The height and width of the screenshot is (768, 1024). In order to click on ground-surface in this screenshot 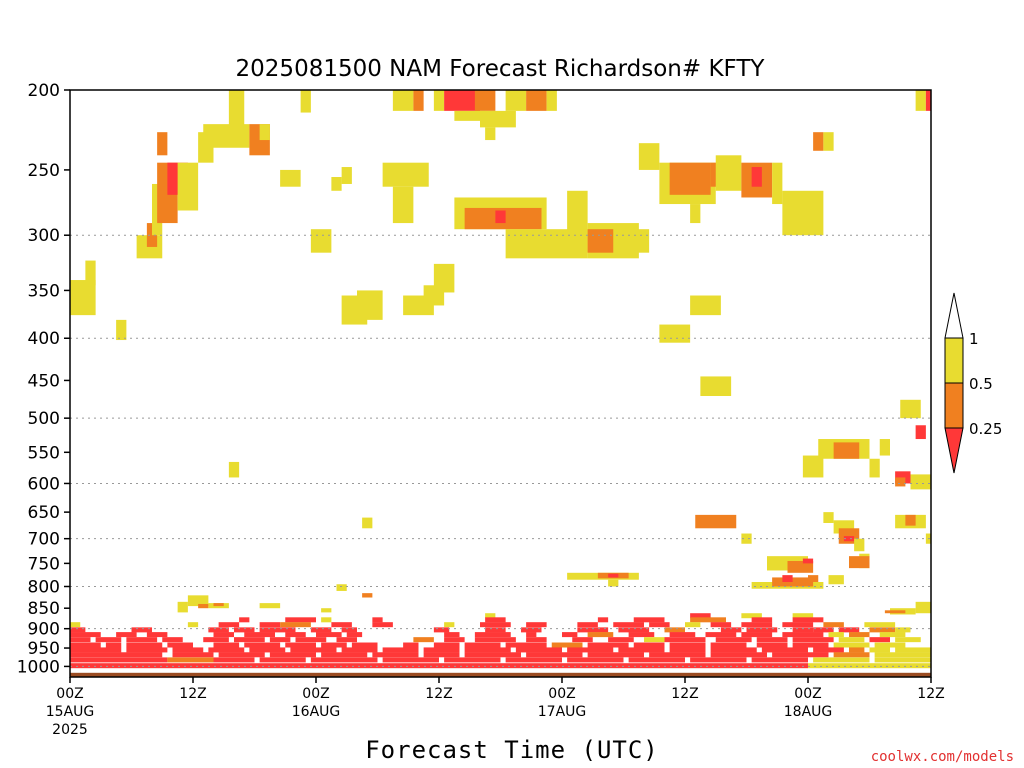, I will do `click(500, 674)`.